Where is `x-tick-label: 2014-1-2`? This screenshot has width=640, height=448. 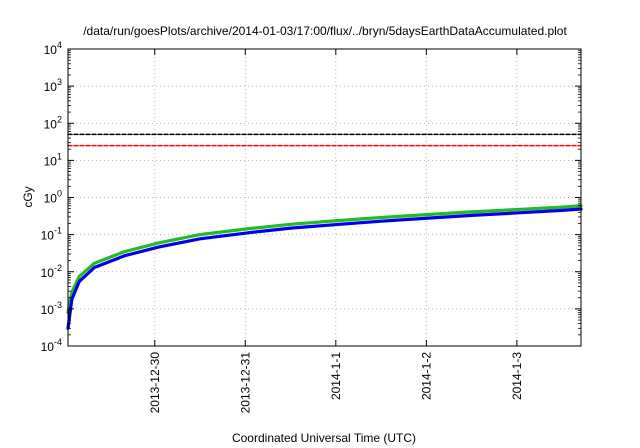
x-tick-label: 2014-1-2 is located at coordinates (426, 376).